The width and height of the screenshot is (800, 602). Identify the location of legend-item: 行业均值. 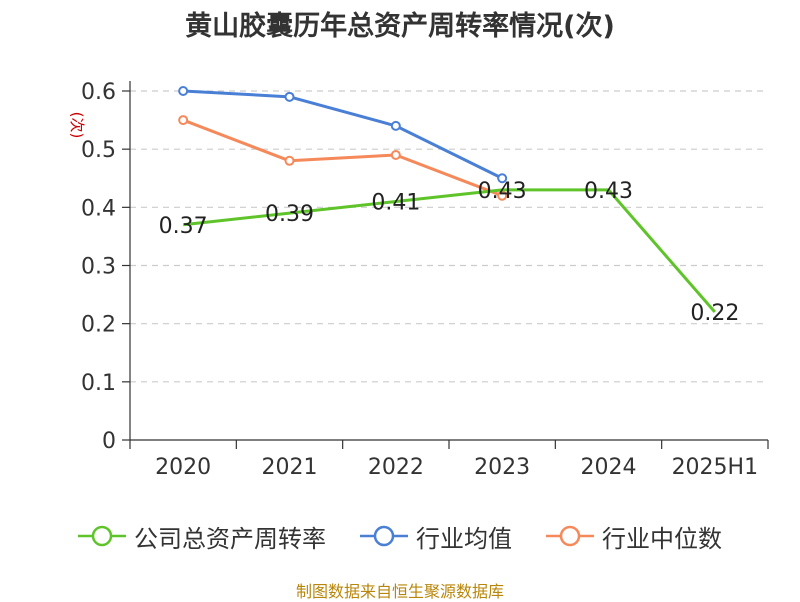
(436, 536).